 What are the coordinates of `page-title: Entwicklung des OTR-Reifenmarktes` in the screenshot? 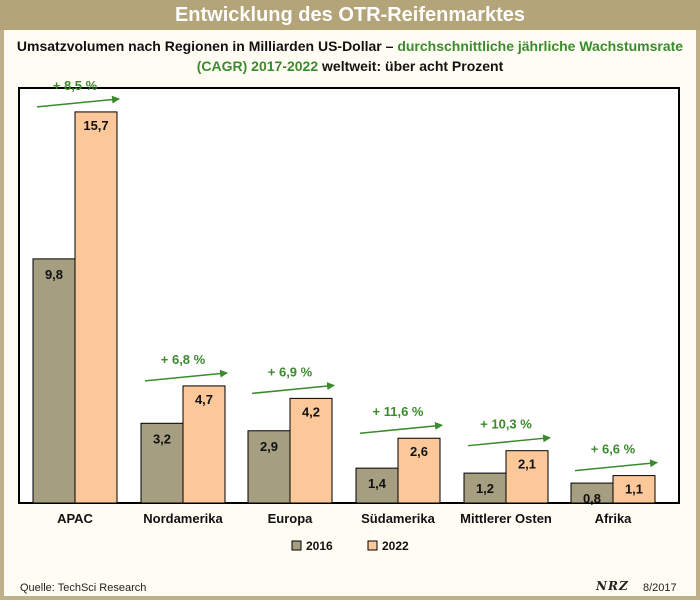 It's located at (350, 15).